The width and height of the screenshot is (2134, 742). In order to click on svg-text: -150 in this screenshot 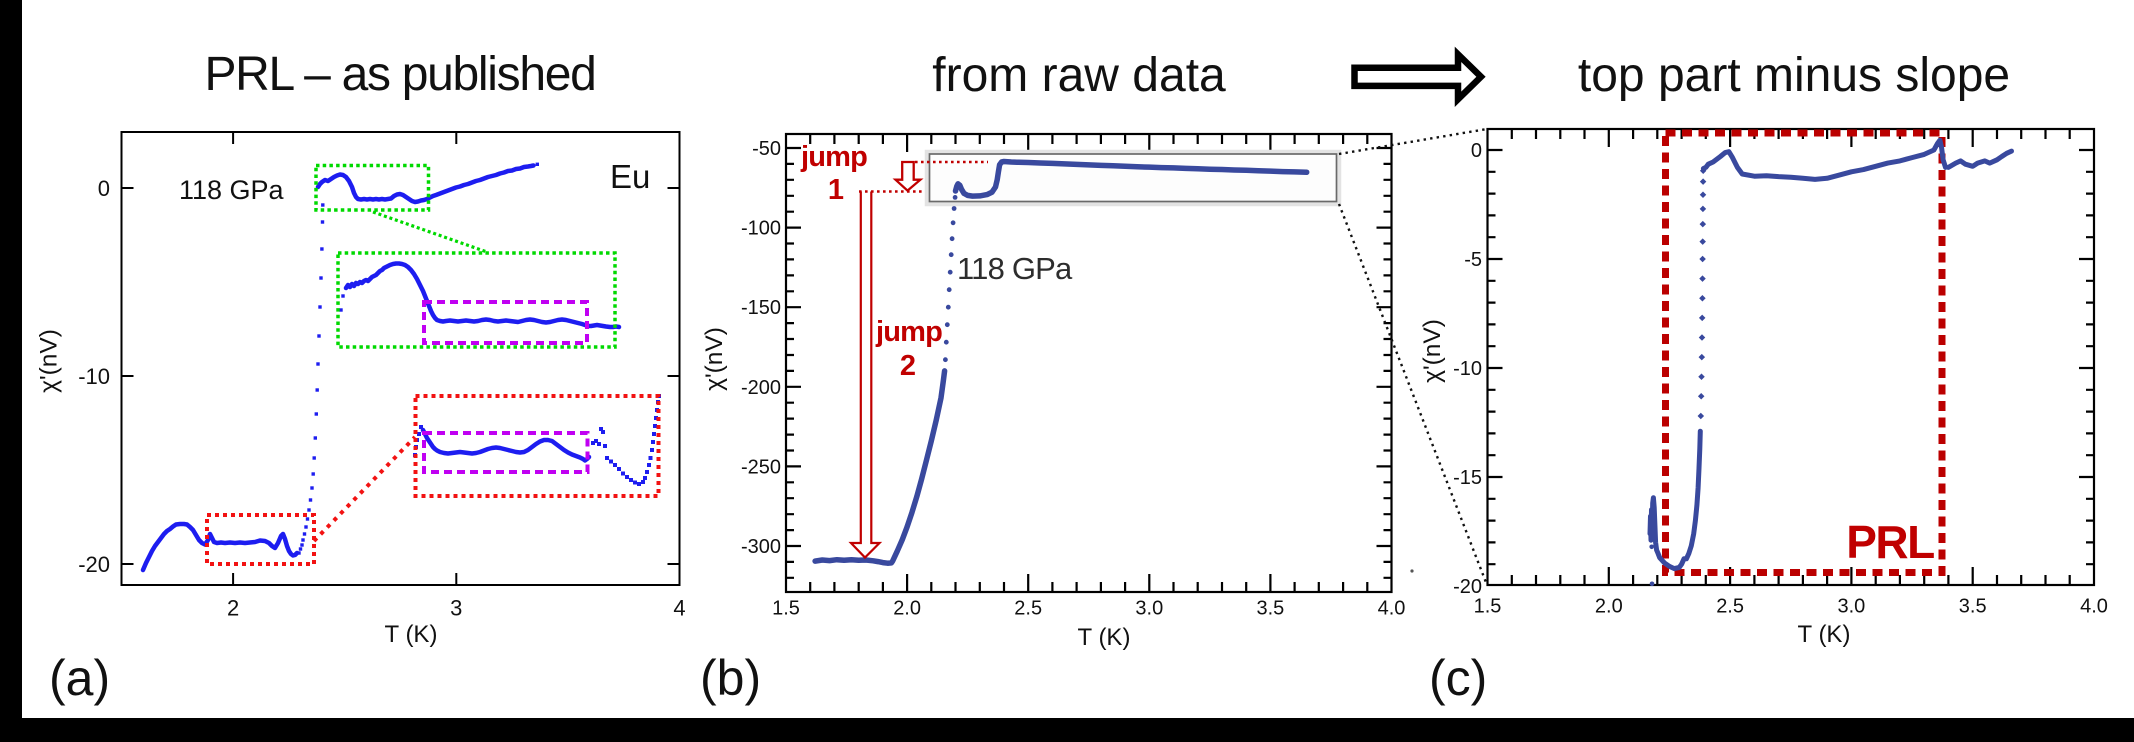, I will do `click(761, 308)`.